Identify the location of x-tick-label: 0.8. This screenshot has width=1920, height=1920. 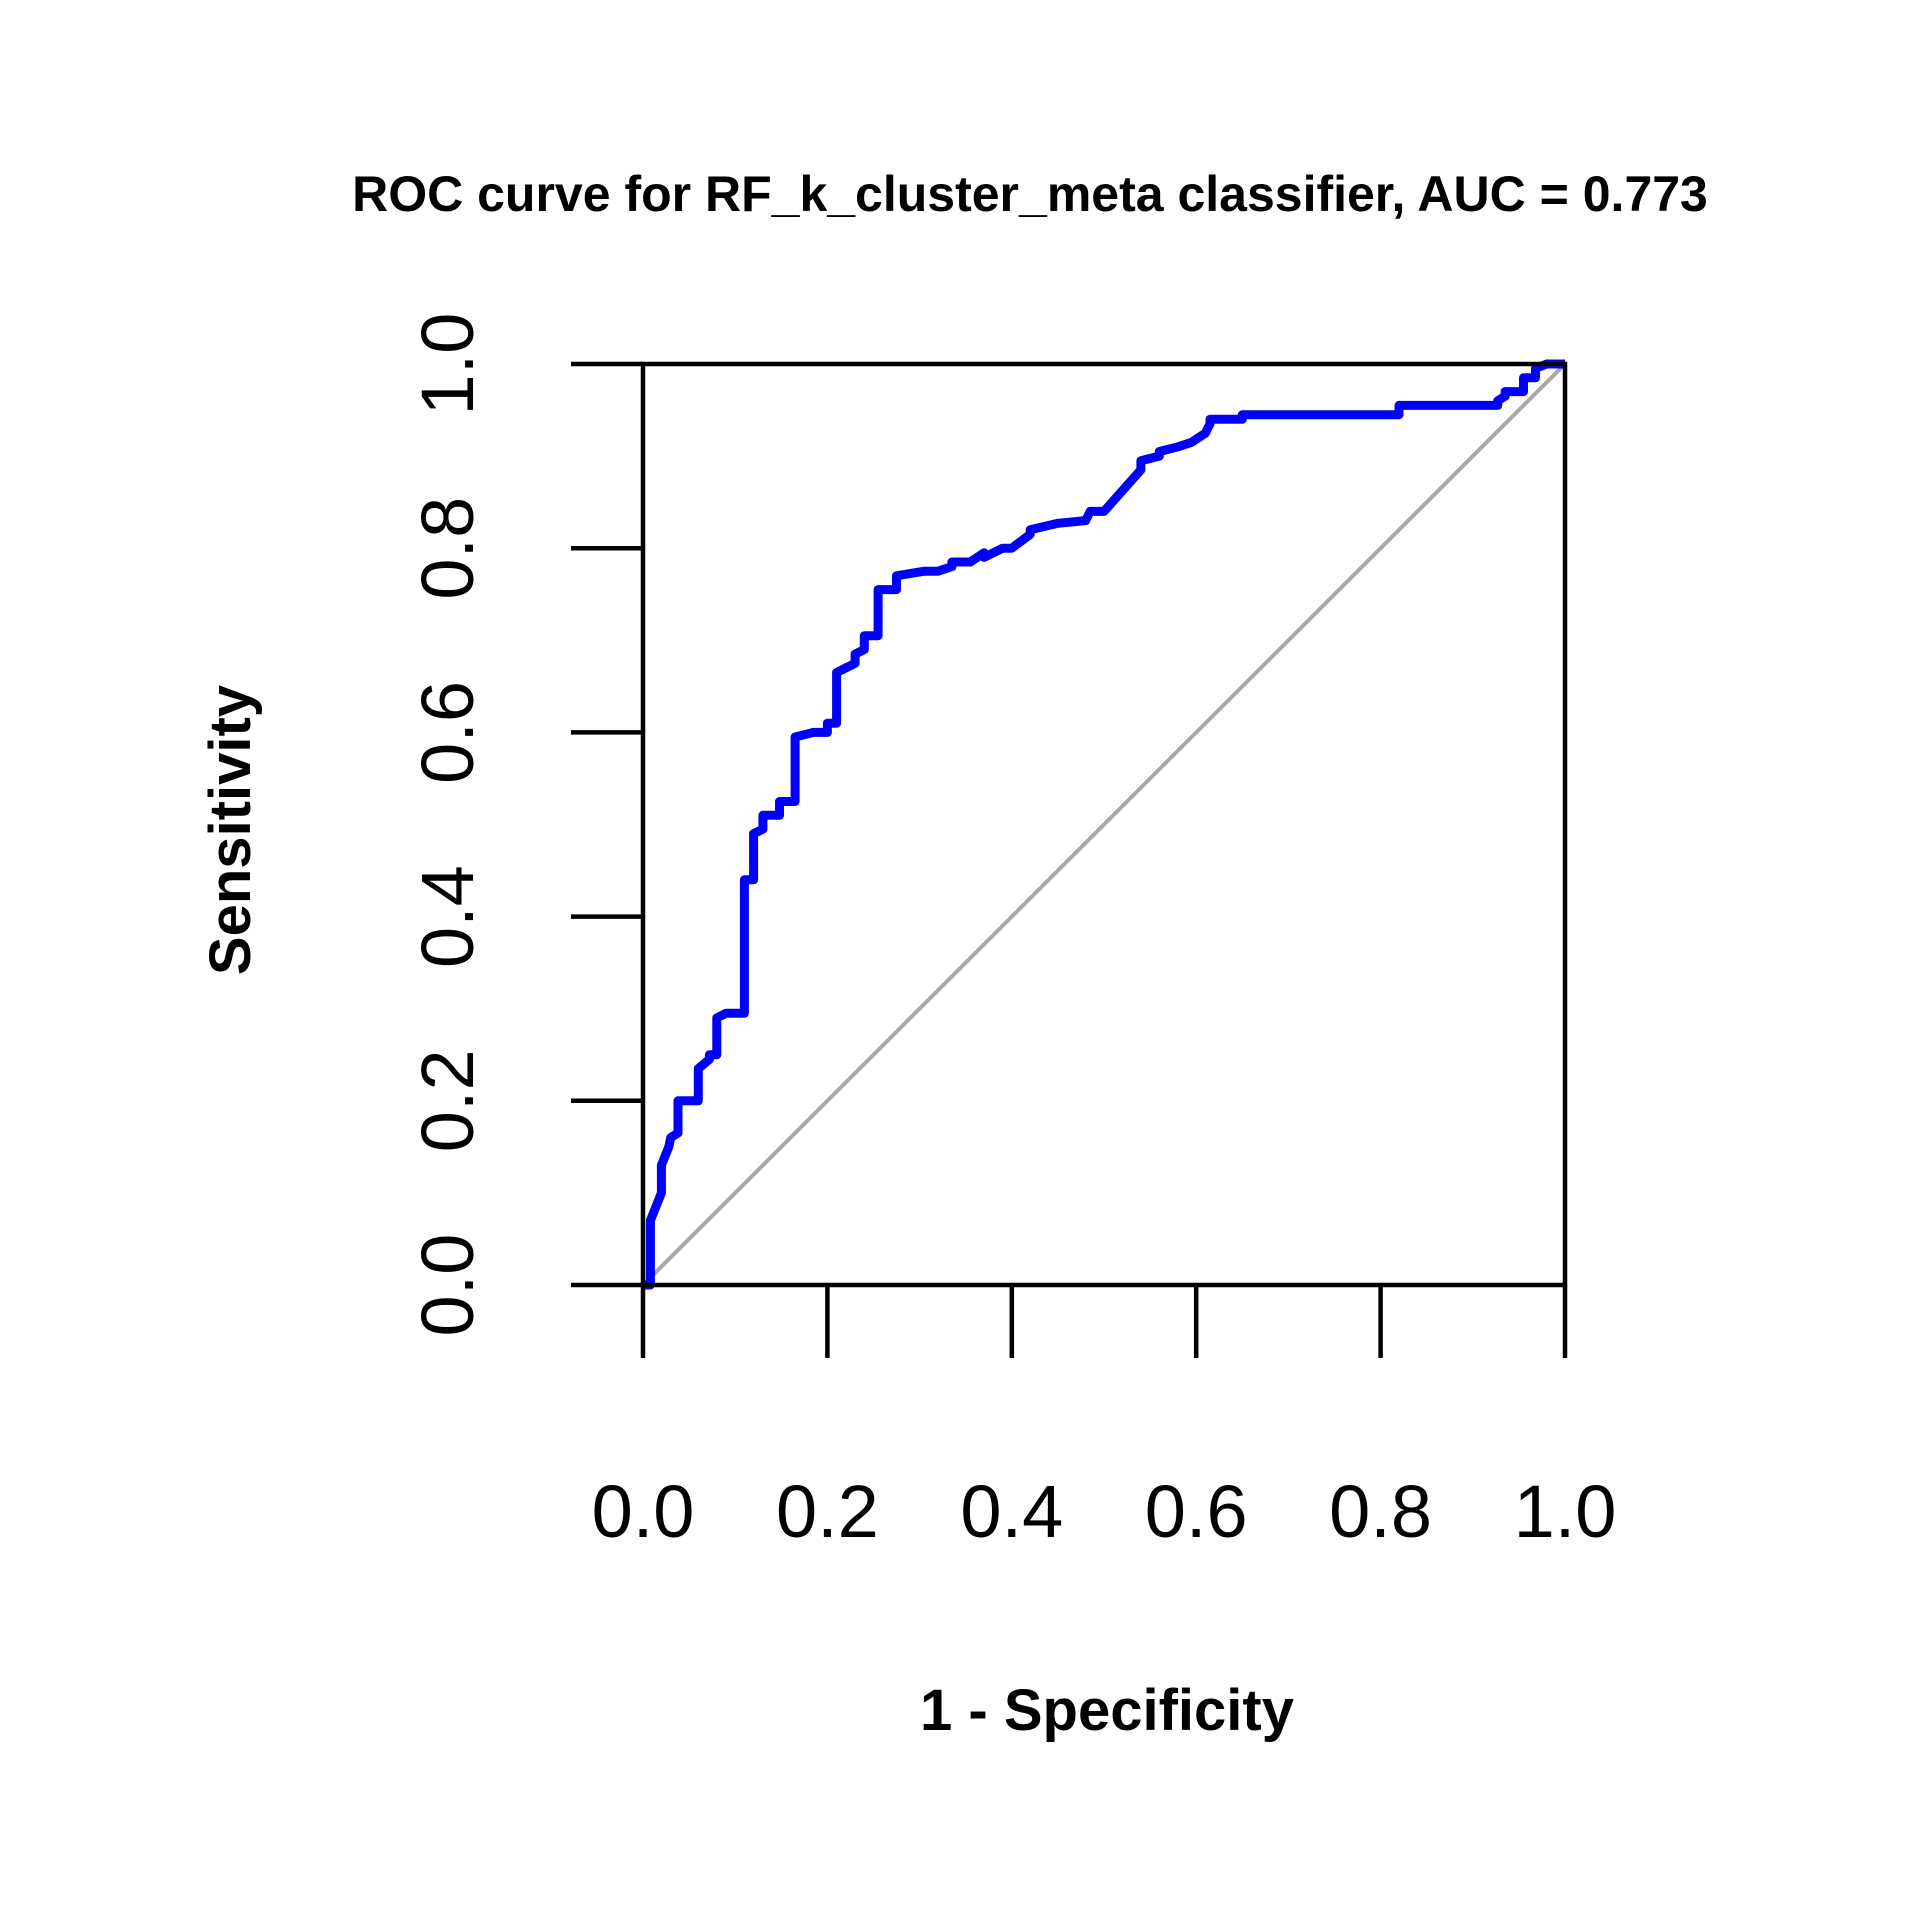
(1380, 1511).